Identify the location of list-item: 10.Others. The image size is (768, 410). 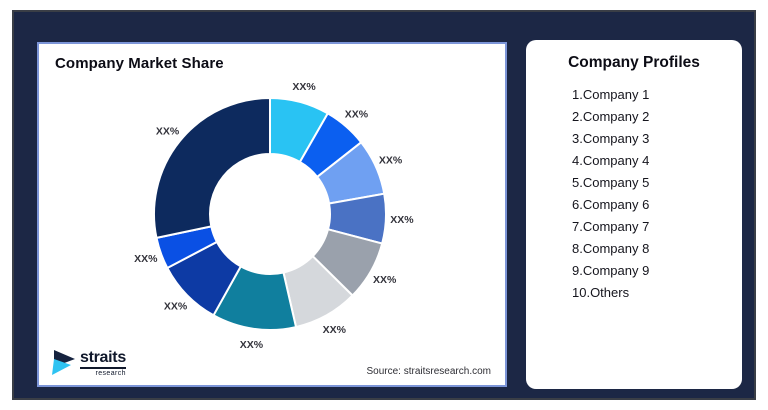
(601, 292).